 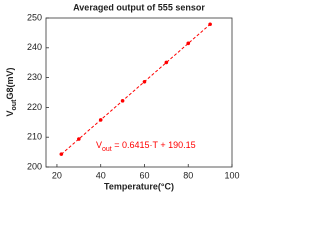 What do you see at coordinates (34, 17) in the screenshot?
I see `y-tick-label: 250` at bounding box center [34, 17].